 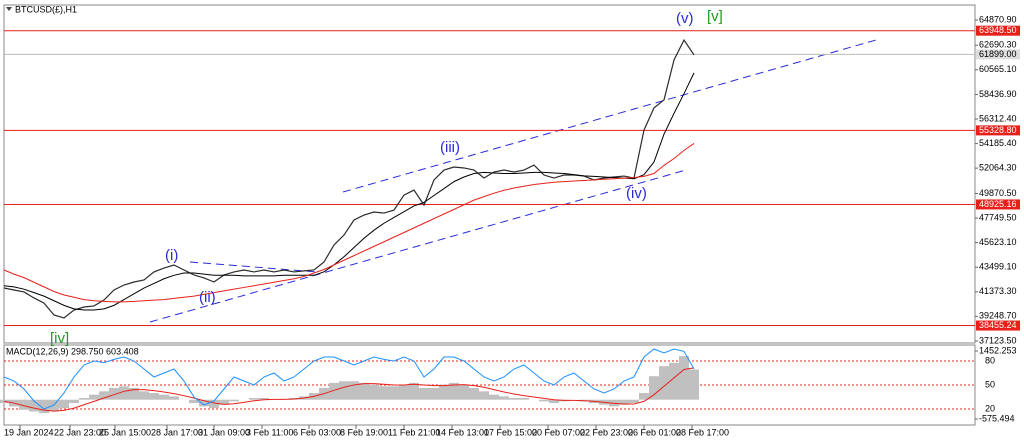 I want to click on wave-label: (iv), so click(x=636, y=193).